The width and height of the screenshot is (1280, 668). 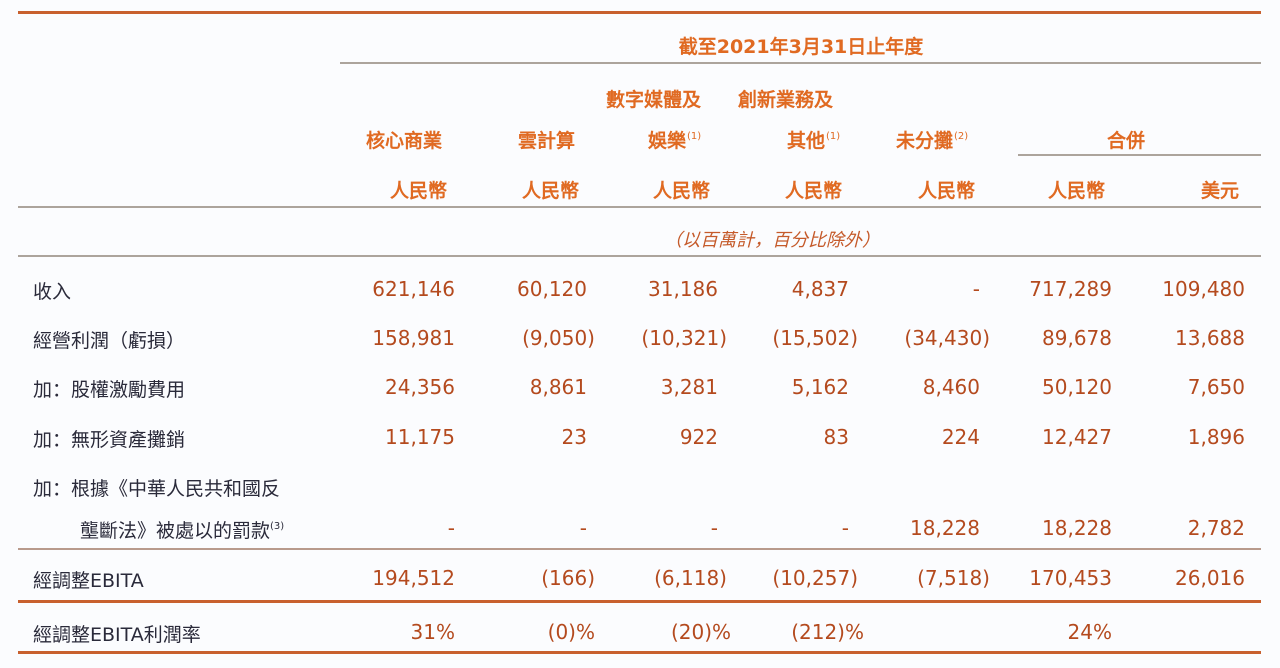 What do you see at coordinates (558, 338) in the screenshot?
I see `cell-cloud: (9,050)` at bounding box center [558, 338].